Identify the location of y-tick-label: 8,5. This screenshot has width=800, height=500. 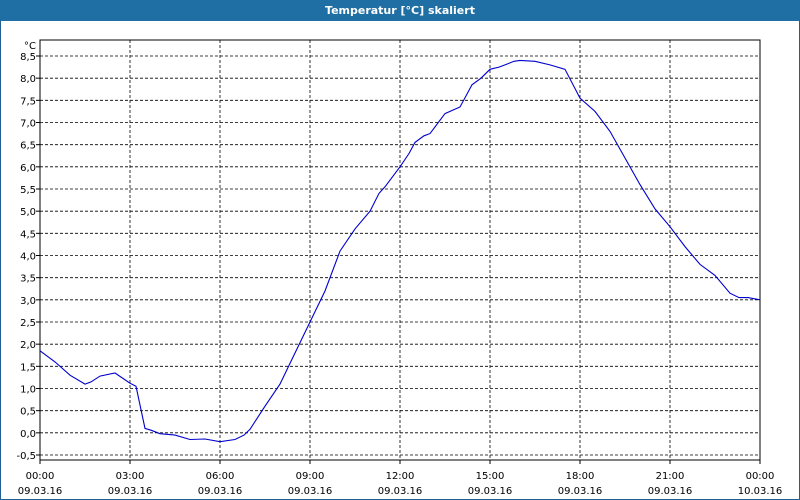
(28, 57).